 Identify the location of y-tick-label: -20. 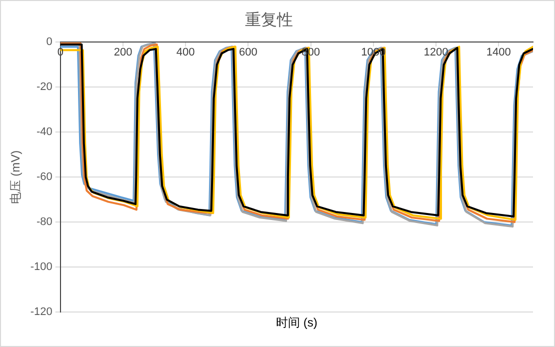
(44, 87).